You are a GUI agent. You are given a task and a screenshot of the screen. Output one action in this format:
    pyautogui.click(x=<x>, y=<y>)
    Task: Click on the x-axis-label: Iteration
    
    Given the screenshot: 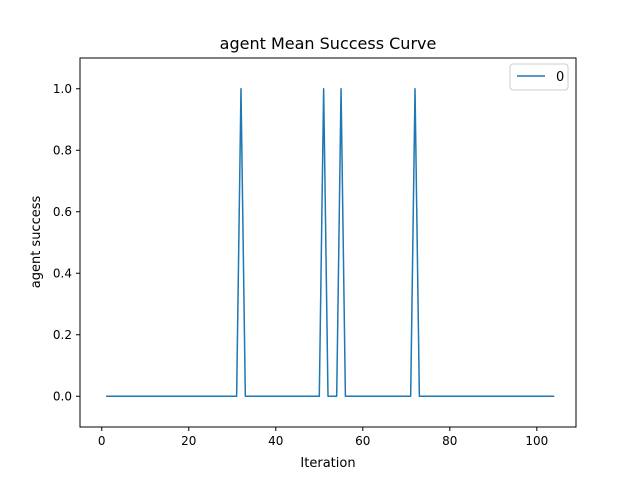 What is the action you would take?
    pyautogui.click(x=327, y=463)
    